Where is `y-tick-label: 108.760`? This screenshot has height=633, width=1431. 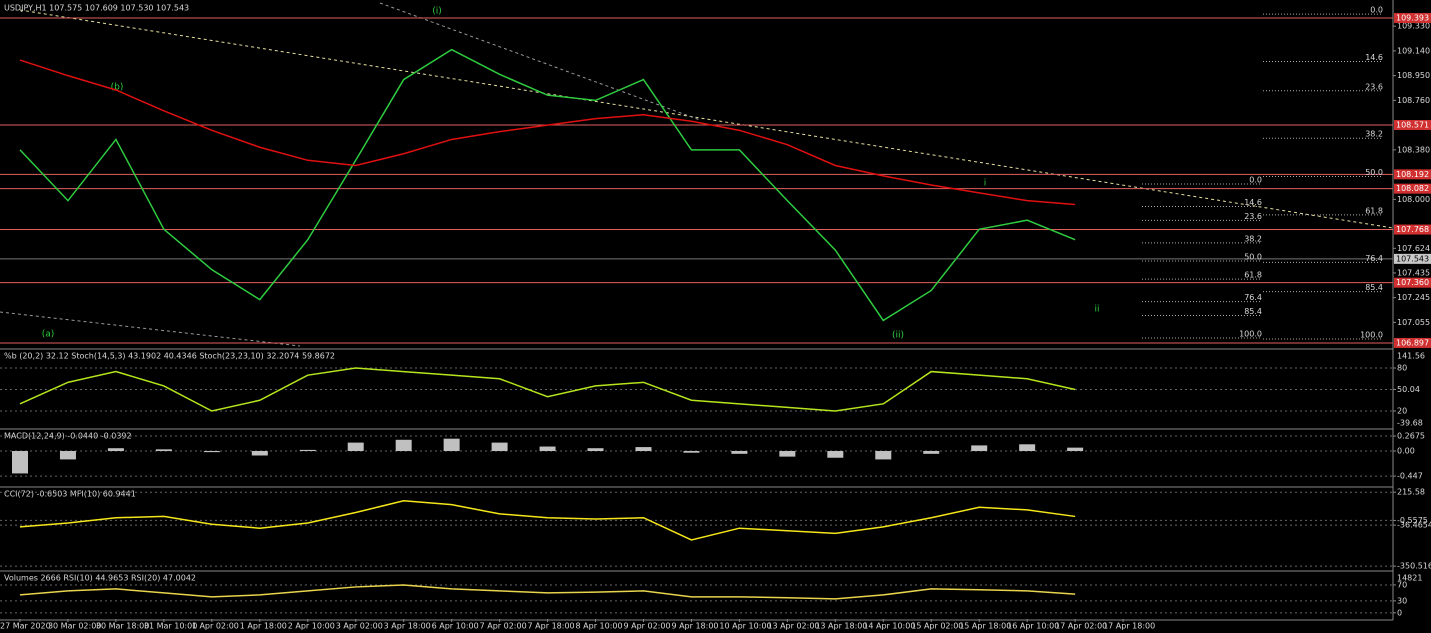 y-tick-label: 108.760 is located at coordinates (1413, 100).